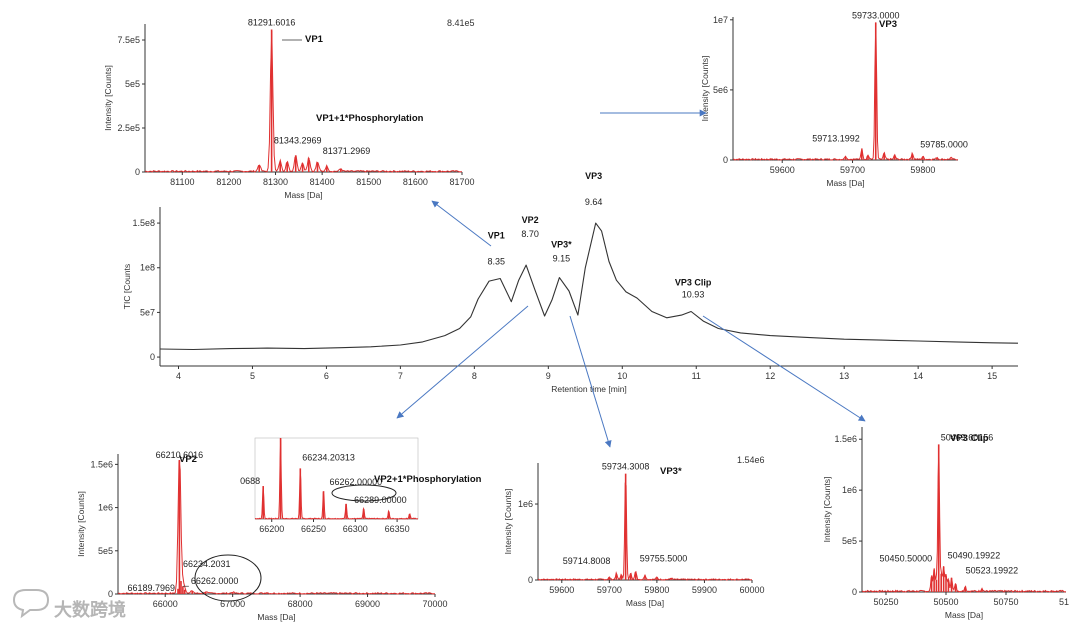 The image size is (1080, 632). What do you see at coordinates (232, 604) in the screenshot?
I see `x-tick-label: 67000` at bounding box center [232, 604].